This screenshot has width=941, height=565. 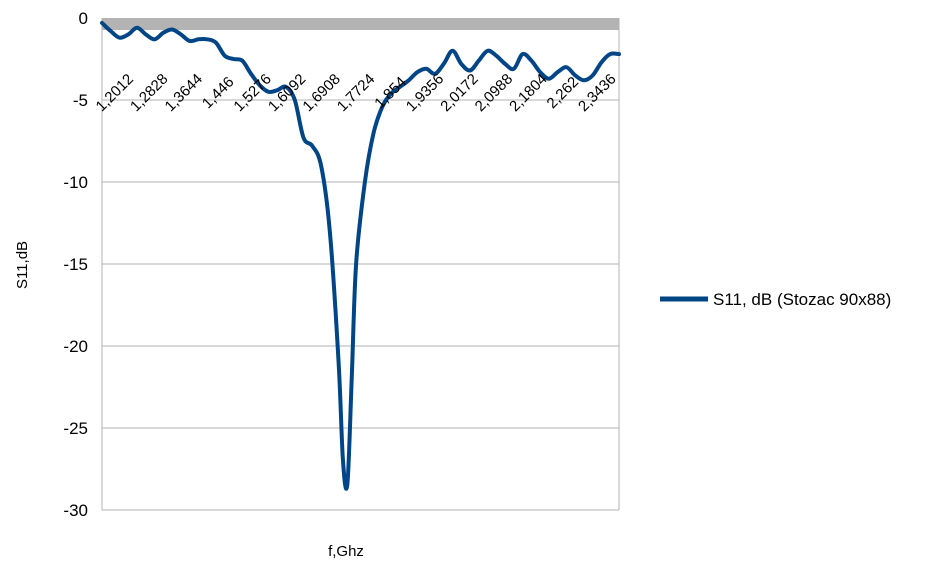 What do you see at coordinates (390, 93) in the screenshot?
I see `x-tick-label: 1,854` at bounding box center [390, 93].